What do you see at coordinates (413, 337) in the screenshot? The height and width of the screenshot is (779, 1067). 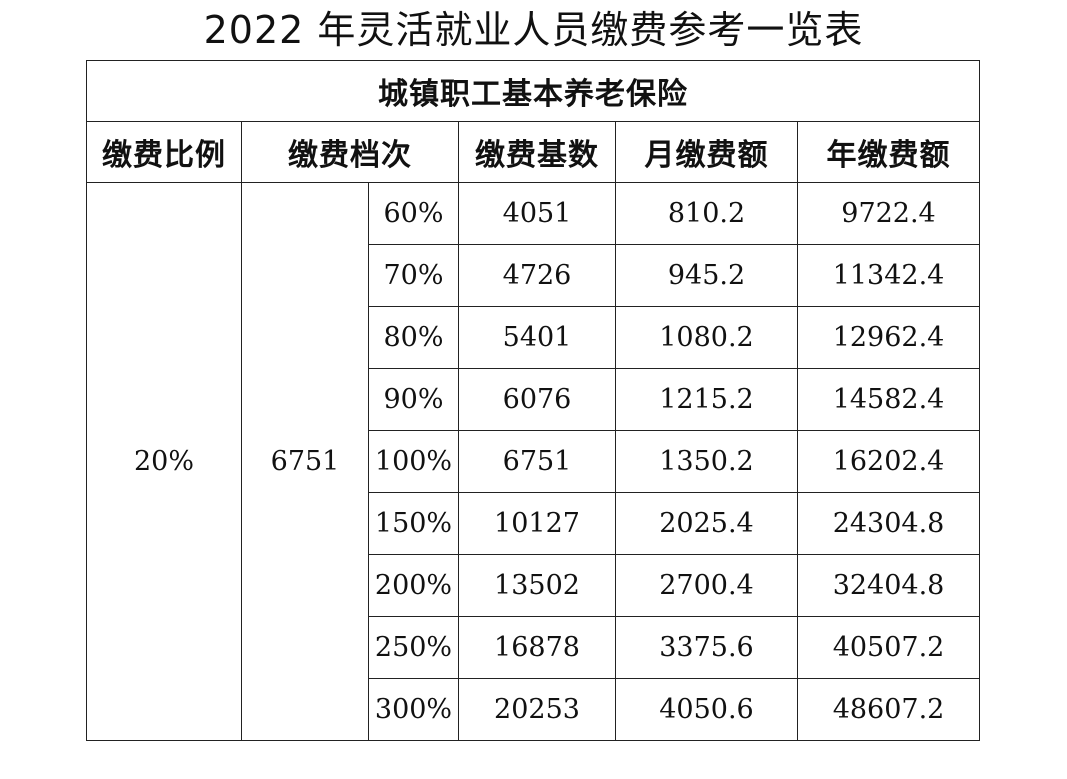 I see `grade-percent-cell: 80%` at bounding box center [413, 337].